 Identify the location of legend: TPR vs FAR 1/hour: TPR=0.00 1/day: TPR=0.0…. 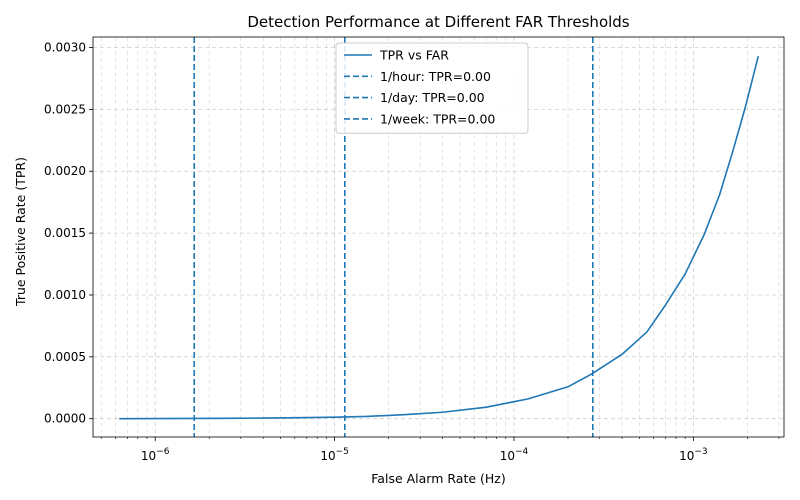
(432, 88).